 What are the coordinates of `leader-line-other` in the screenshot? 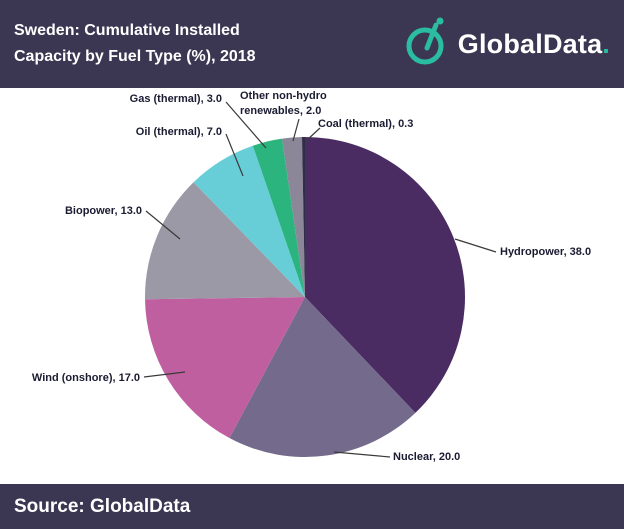 It's located at (296, 130).